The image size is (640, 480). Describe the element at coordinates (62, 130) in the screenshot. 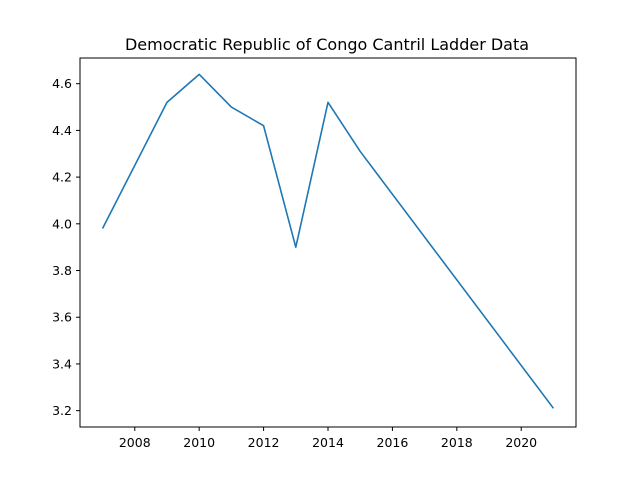

I see `y-tick-label: 4.4` at that location.